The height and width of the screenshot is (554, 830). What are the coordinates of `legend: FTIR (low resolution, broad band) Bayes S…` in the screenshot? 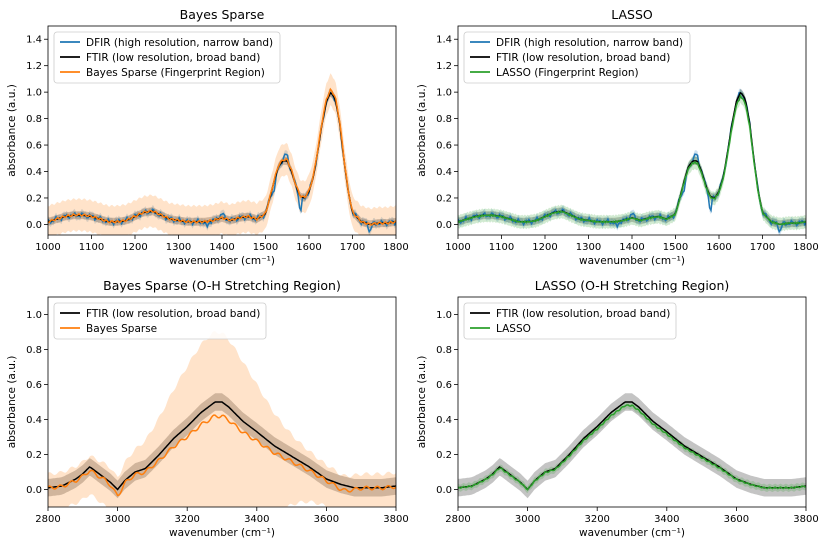 It's located at (160, 321).